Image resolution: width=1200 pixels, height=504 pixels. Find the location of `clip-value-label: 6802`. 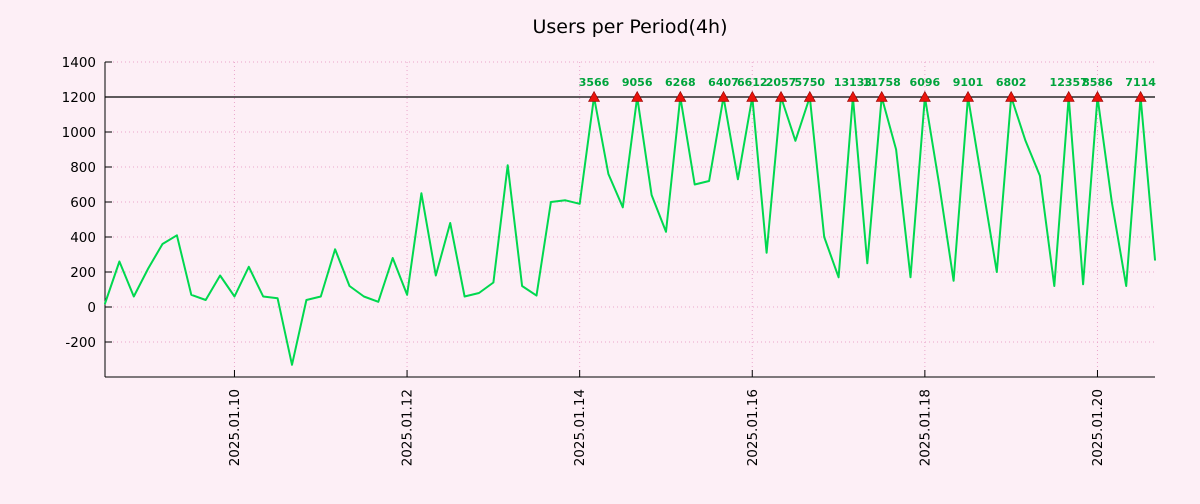

clip-value-label: 6802 is located at coordinates (1011, 82).